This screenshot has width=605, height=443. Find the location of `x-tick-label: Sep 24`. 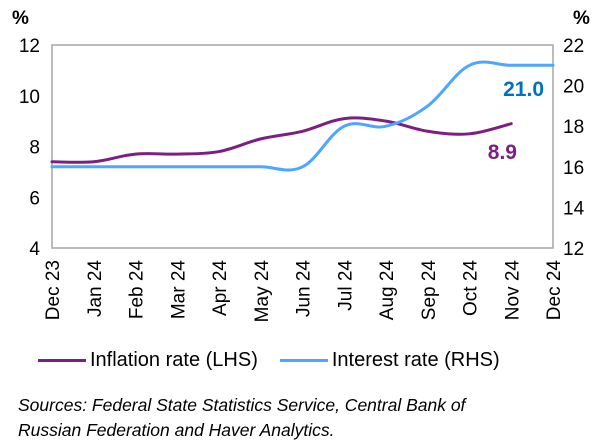

x-tick-label: Sep 24 is located at coordinates (429, 290).